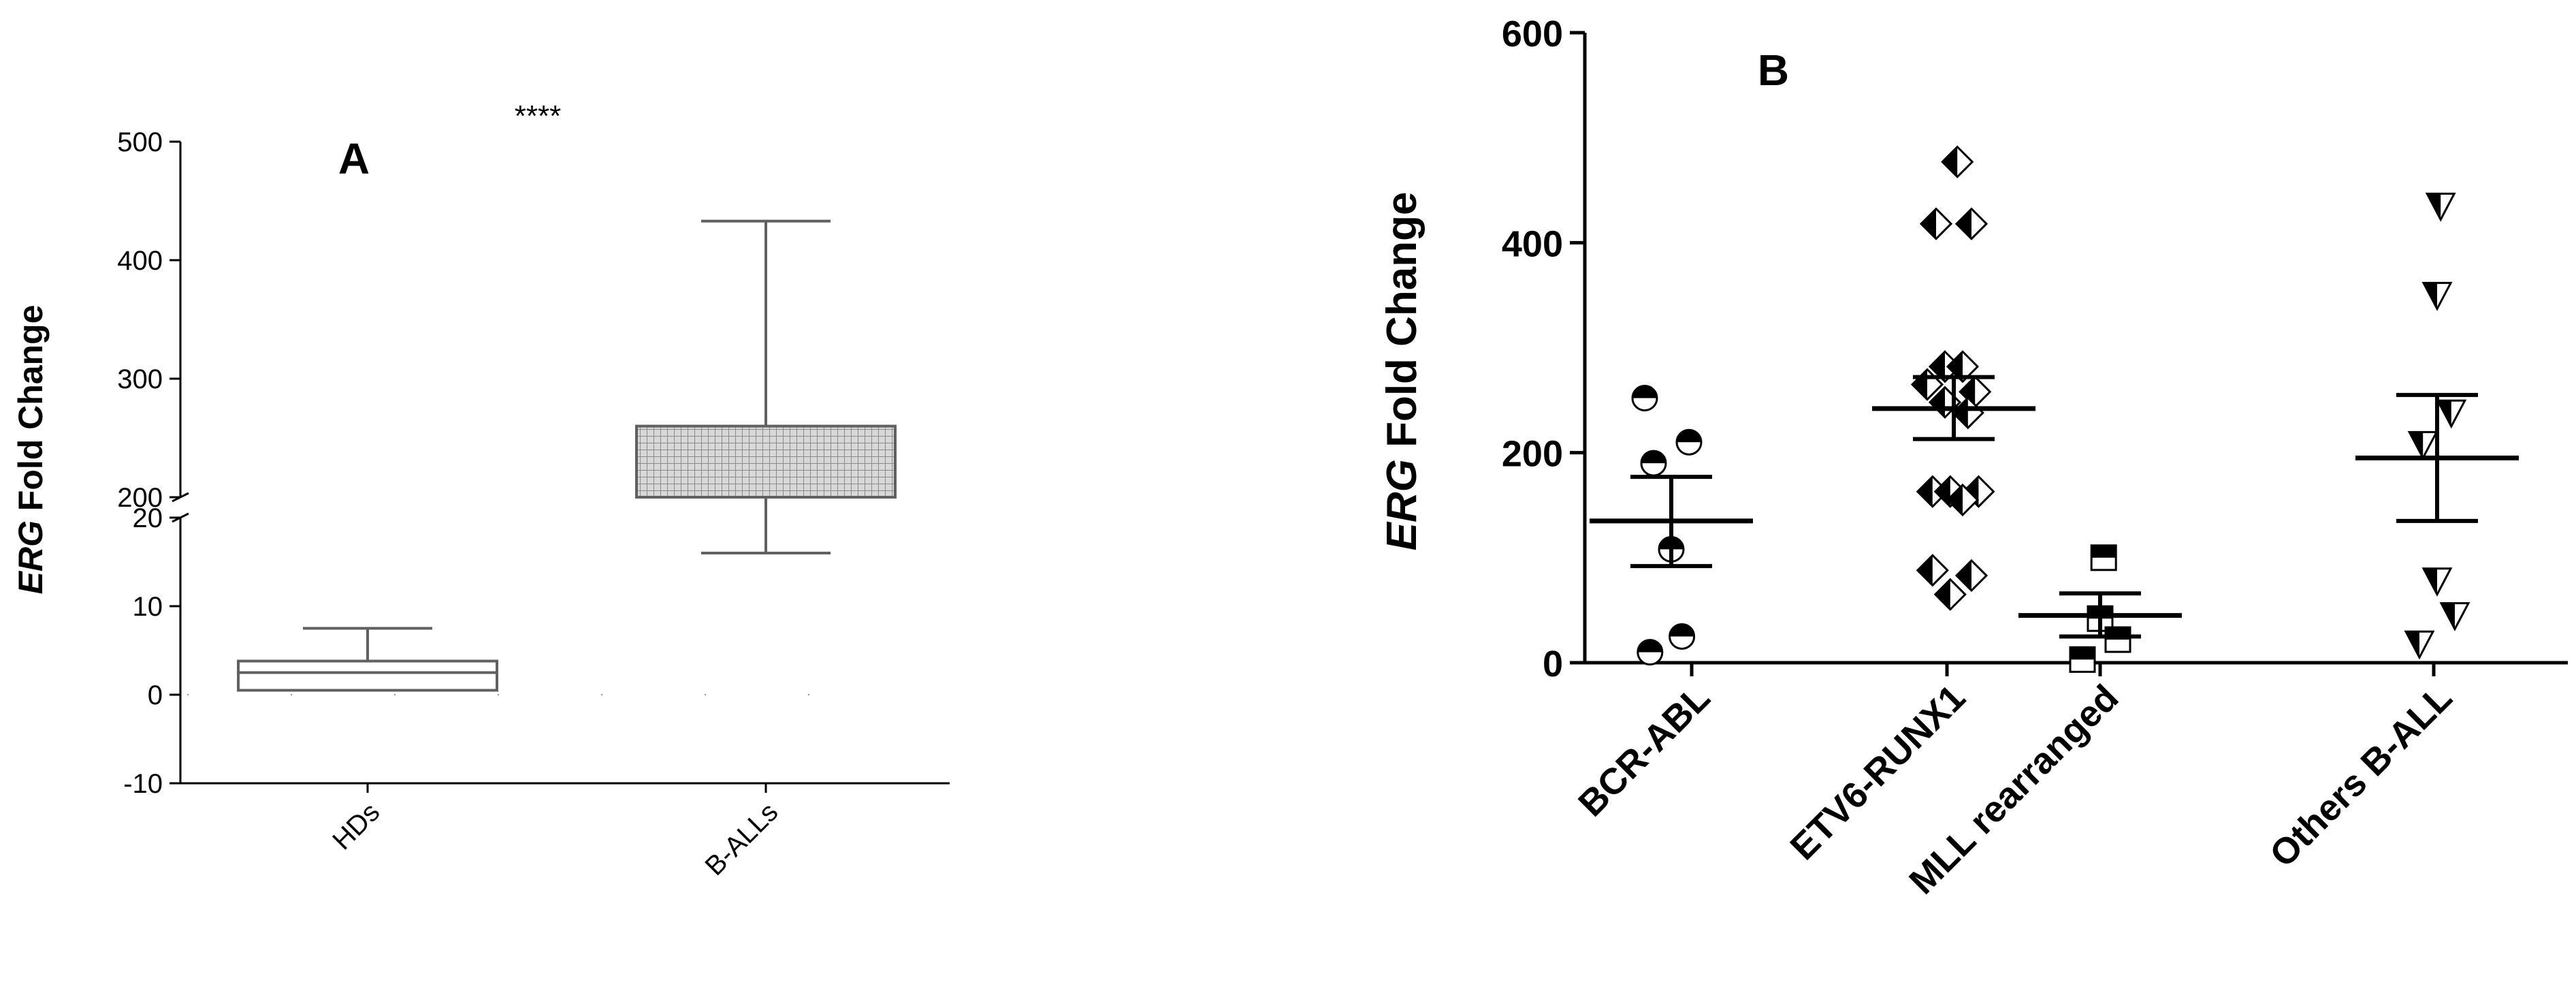 This screenshot has width=2576, height=991. Describe the element at coordinates (567, 456) in the screenshot. I see `panel-a-boxes` at that location.